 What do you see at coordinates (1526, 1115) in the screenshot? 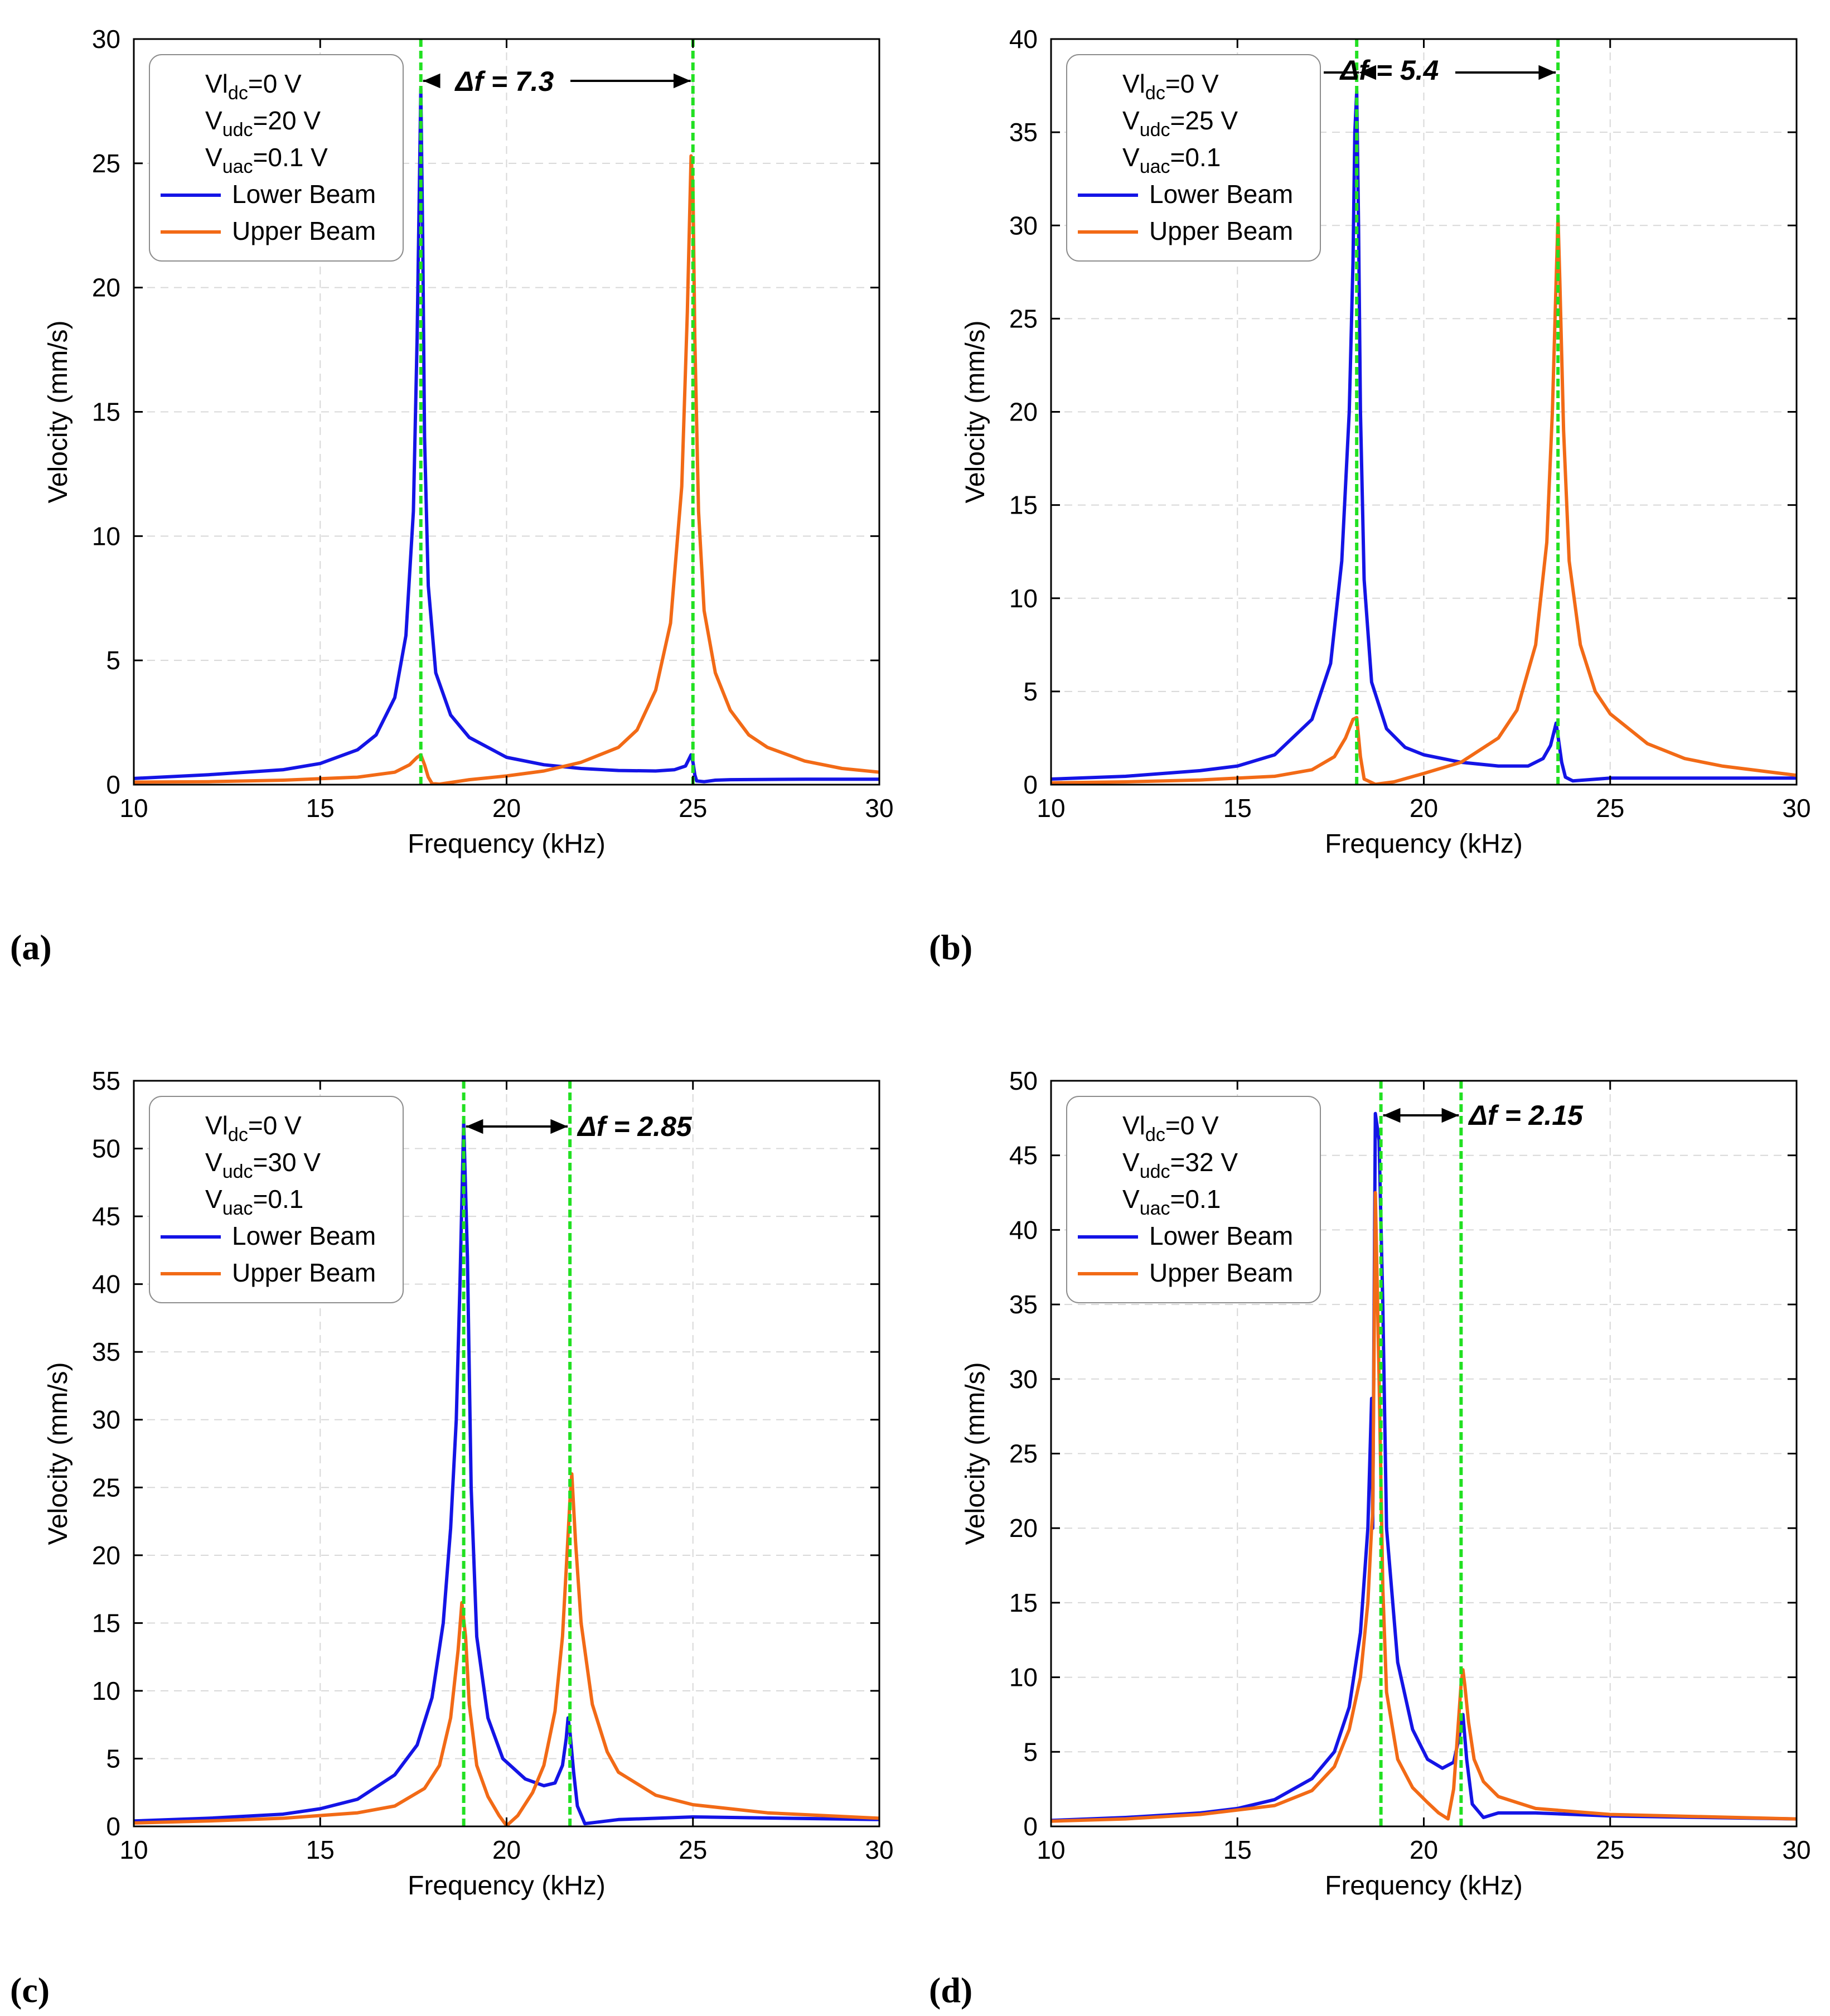
I see `delta-f-label: Δf = 2.15` at bounding box center [1526, 1115].